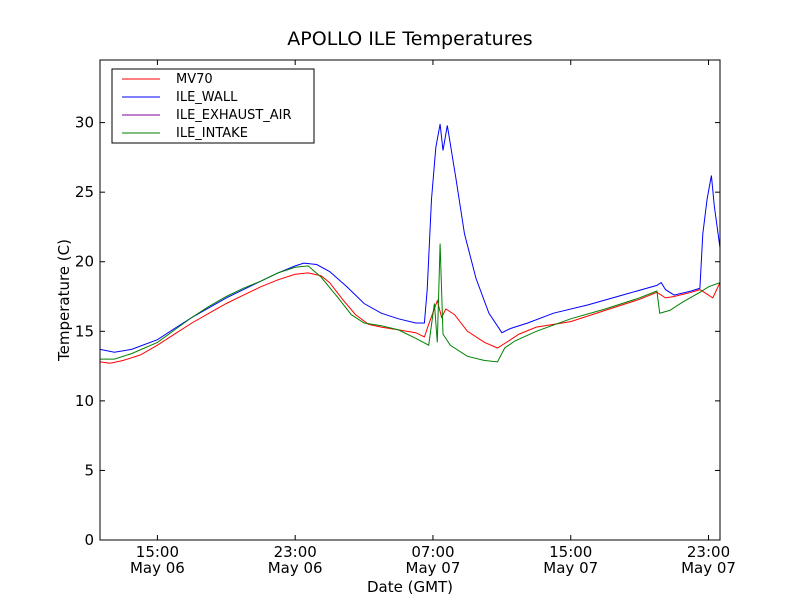 Image resolution: width=800 pixels, height=600 pixels. Describe the element at coordinates (89, 540) in the screenshot. I see `y-tick-label: 0` at that location.